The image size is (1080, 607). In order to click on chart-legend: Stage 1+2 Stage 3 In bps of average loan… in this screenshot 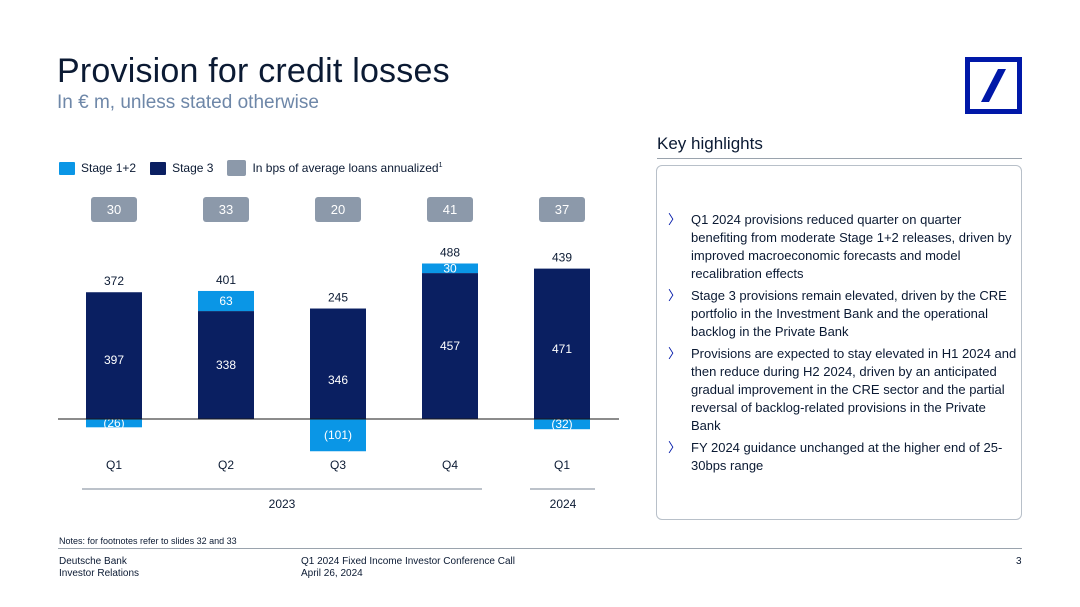, I will do `click(257, 168)`.